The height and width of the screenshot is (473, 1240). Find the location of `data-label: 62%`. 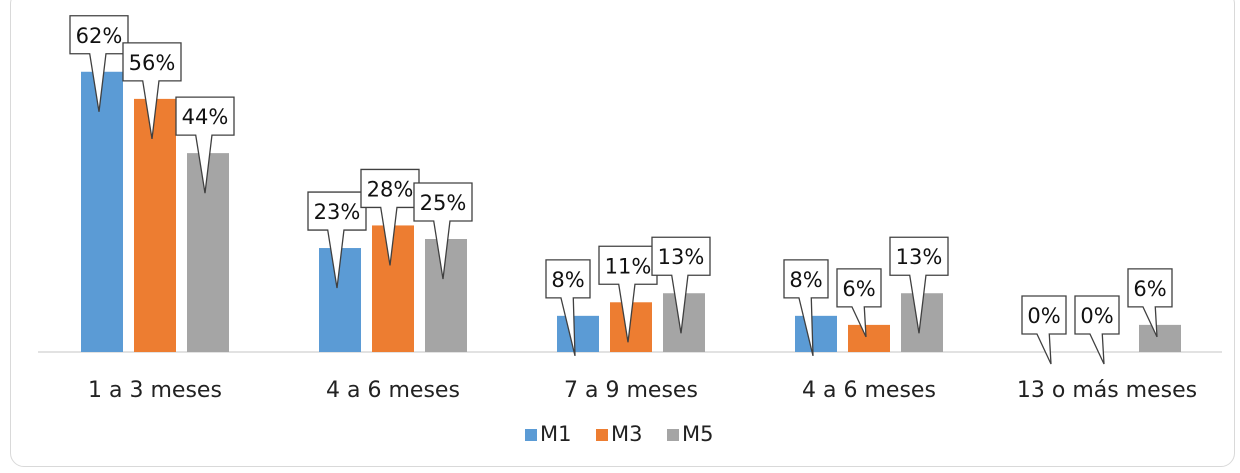

data-label: 62% is located at coordinates (99, 36).